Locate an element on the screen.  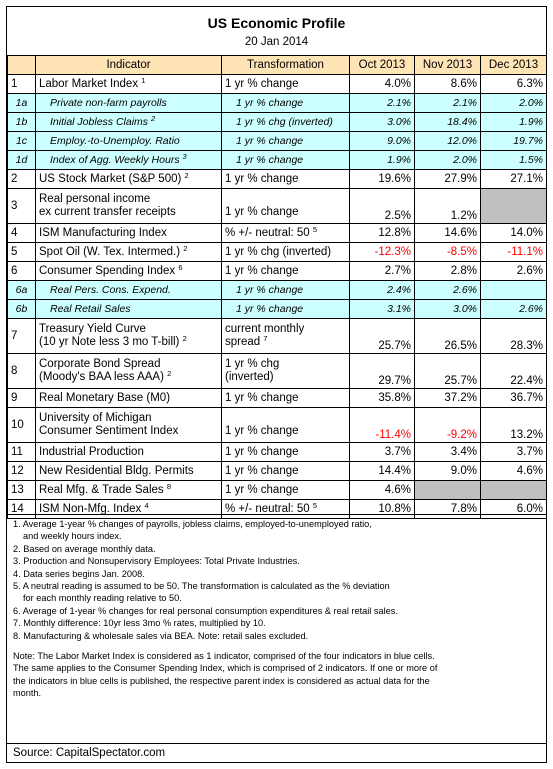
footnote: and weekly hours index. is located at coordinates (72, 536).